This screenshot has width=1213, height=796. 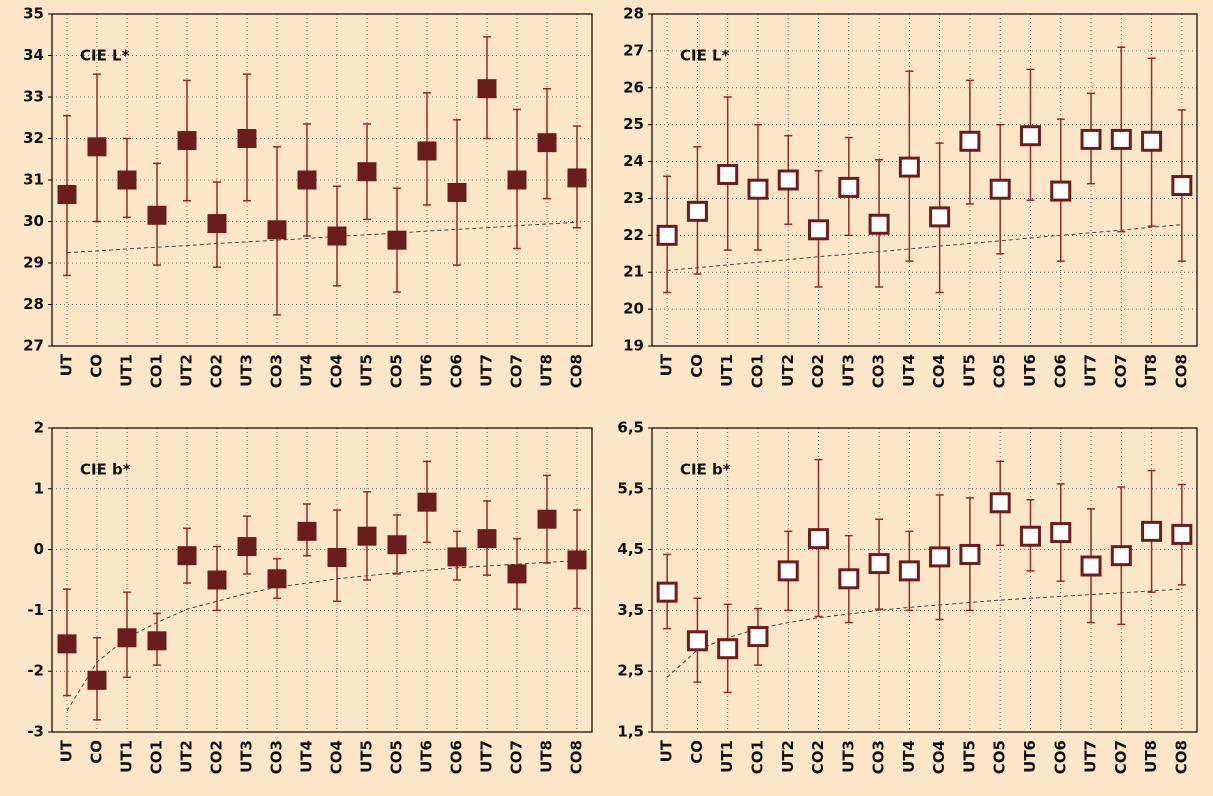 I want to click on y-tick-label: 26, so click(x=633, y=87).